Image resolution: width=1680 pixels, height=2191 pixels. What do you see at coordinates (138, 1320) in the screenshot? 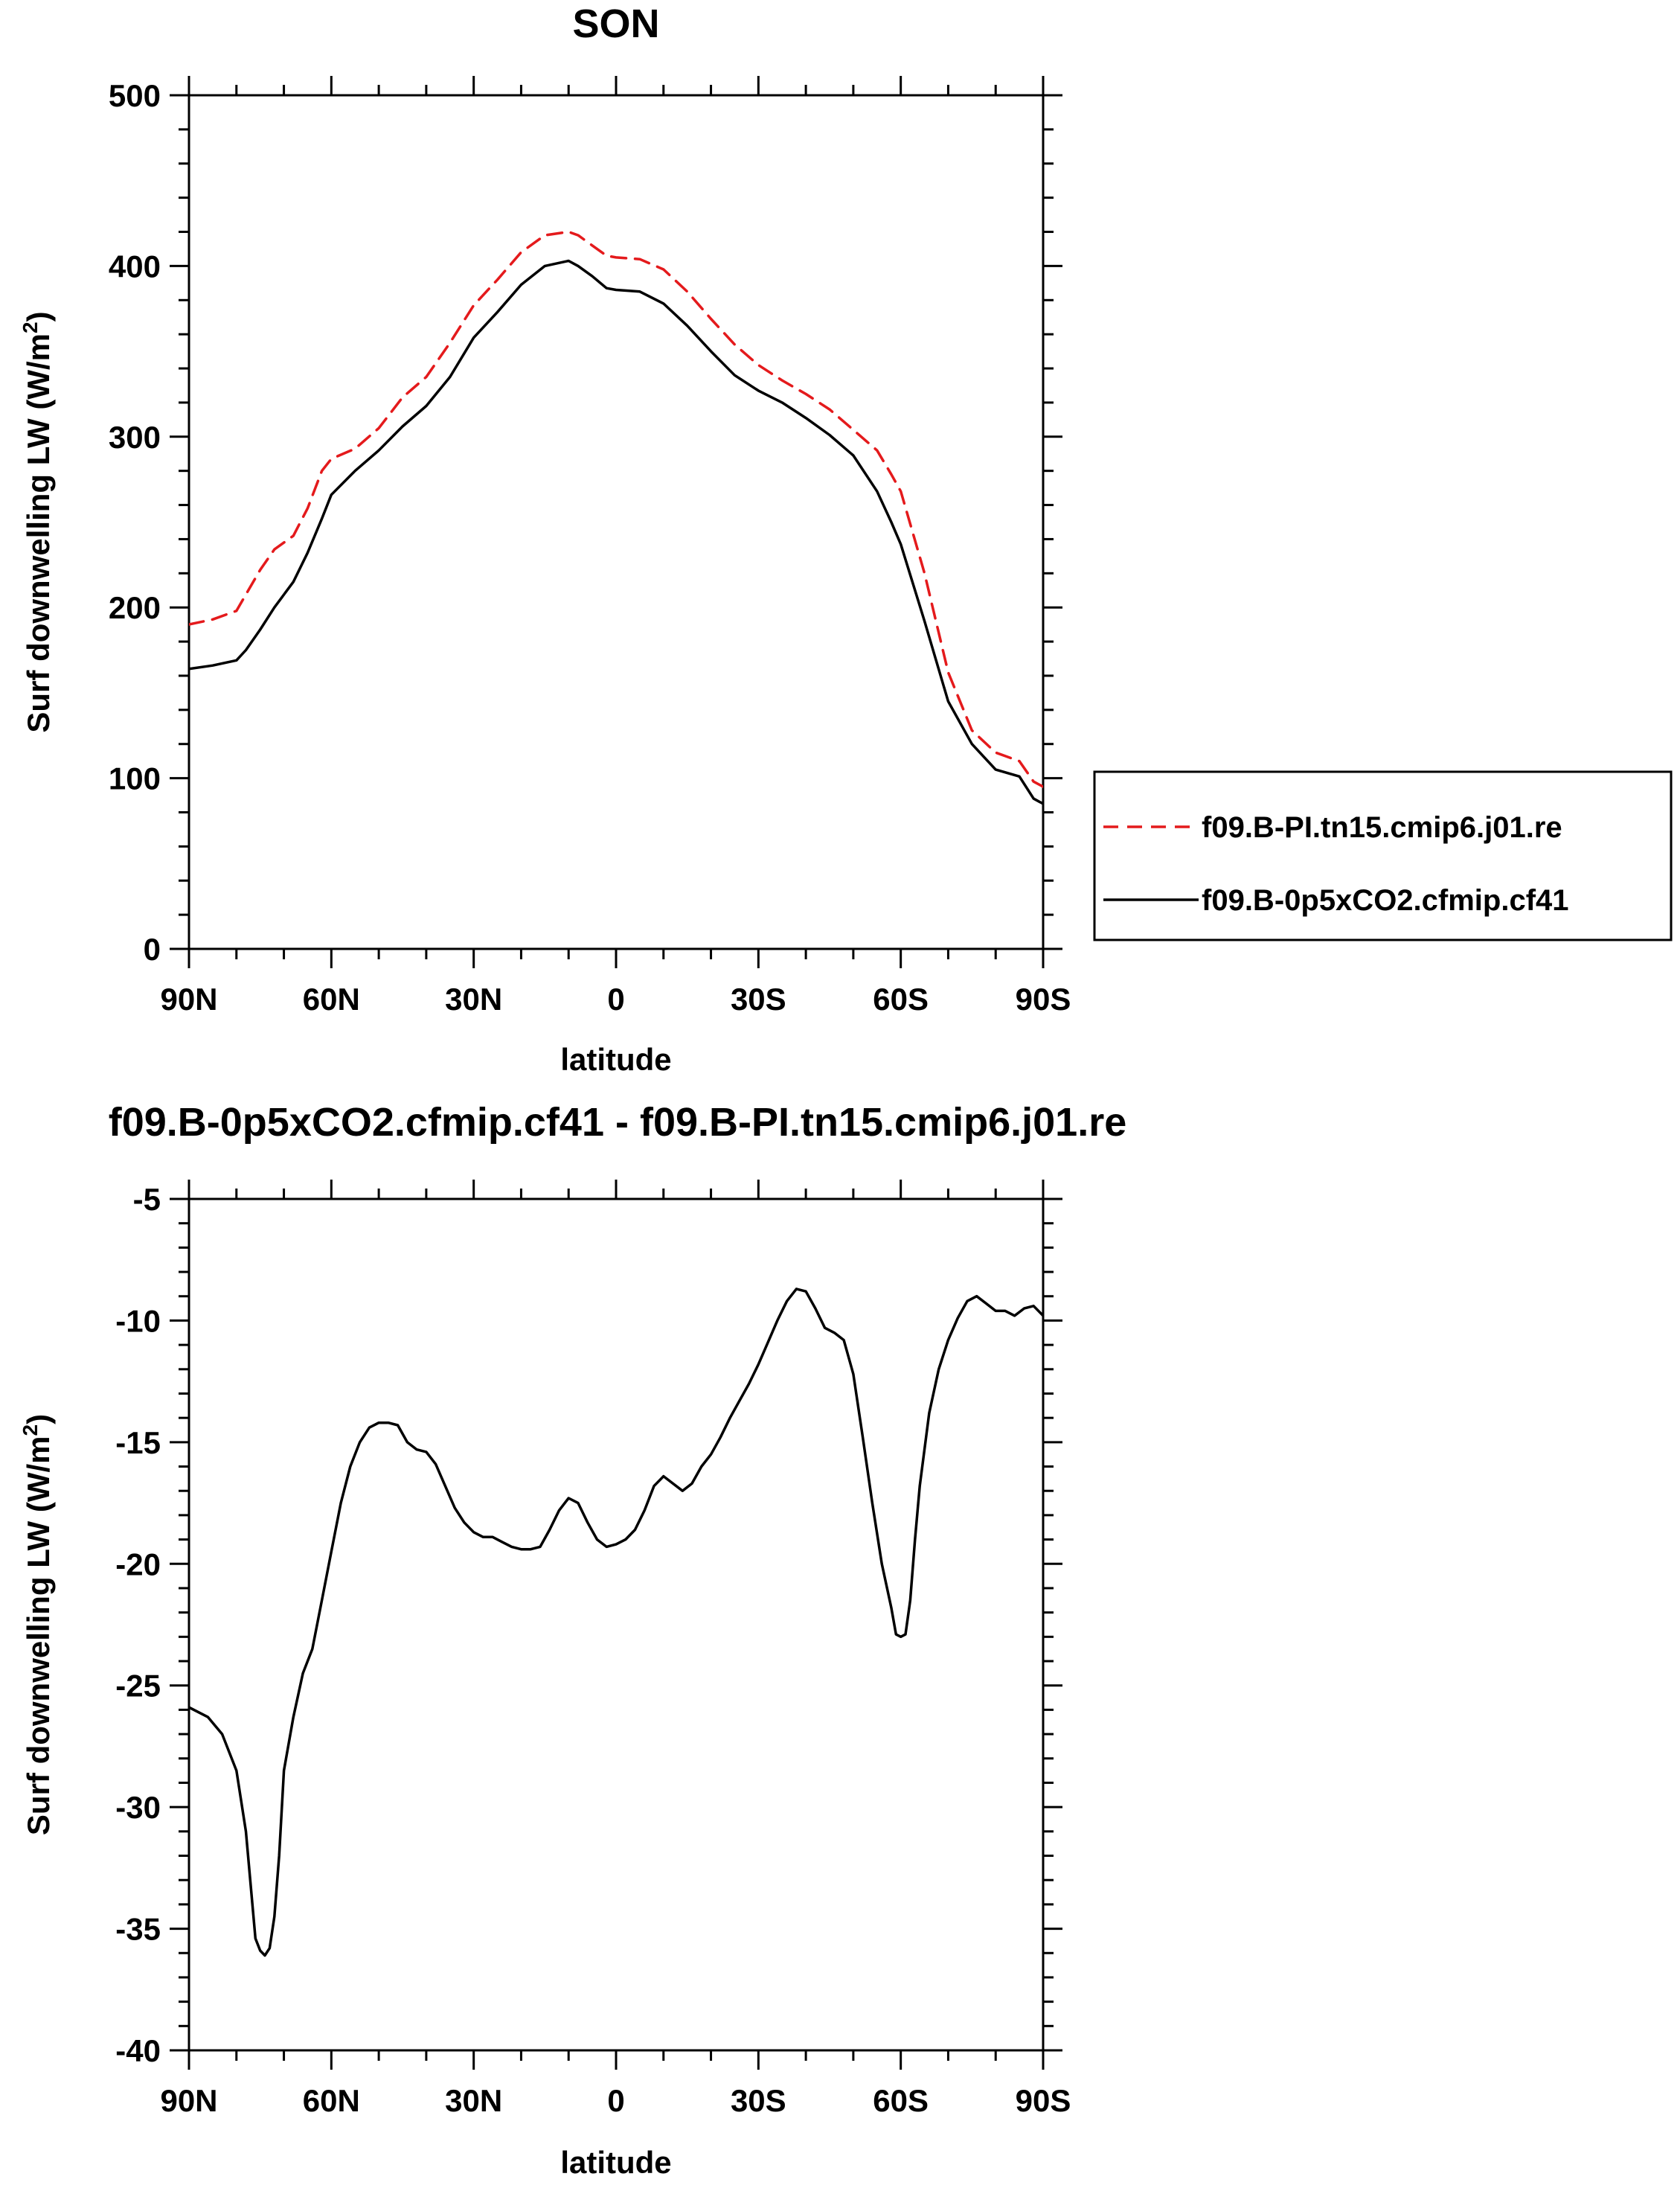
I see `y-tick-label: -10` at bounding box center [138, 1320].